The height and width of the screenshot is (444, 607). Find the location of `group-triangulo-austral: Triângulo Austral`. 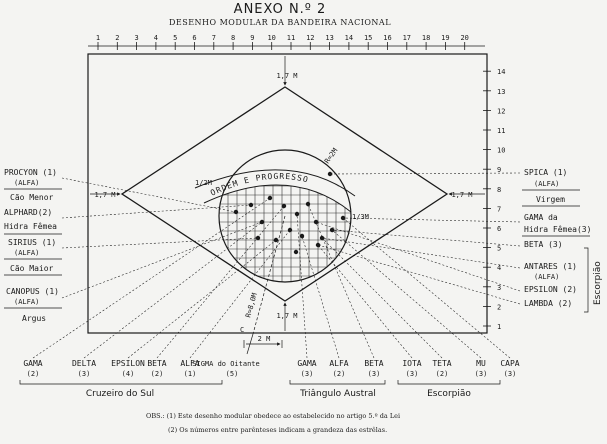

group-triangulo-austral: Triângulo Austral is located at coordinates (337, 394).